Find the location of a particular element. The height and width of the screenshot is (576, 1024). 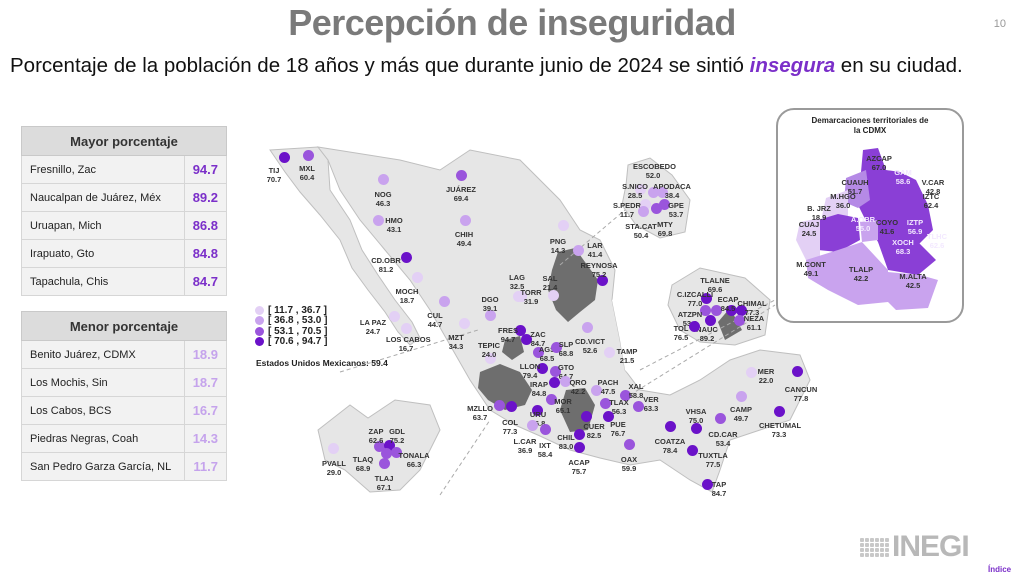

city-label: S.PEDR 11.7 is located at coordinates (627, 210).